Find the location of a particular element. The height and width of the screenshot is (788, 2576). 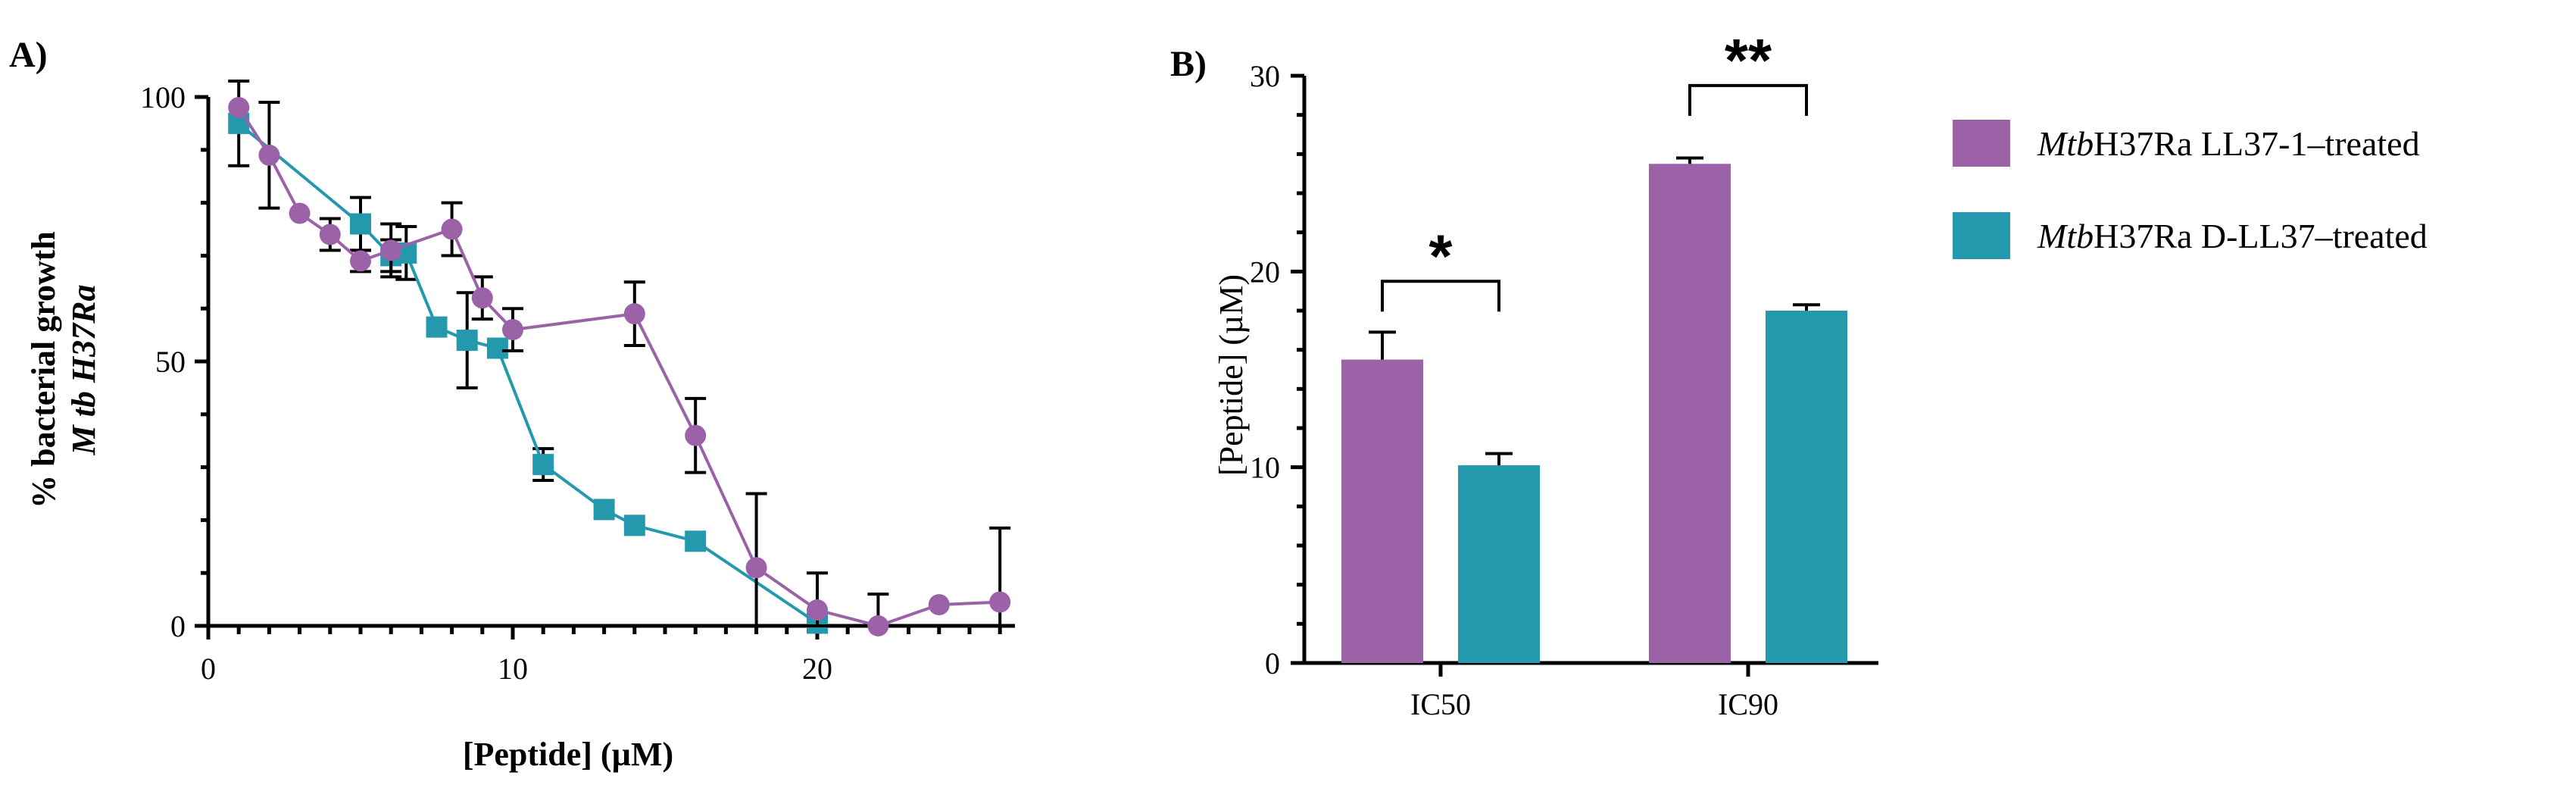

panel-b-y-tick-label: 20 is located at coordinates (1265, 272).